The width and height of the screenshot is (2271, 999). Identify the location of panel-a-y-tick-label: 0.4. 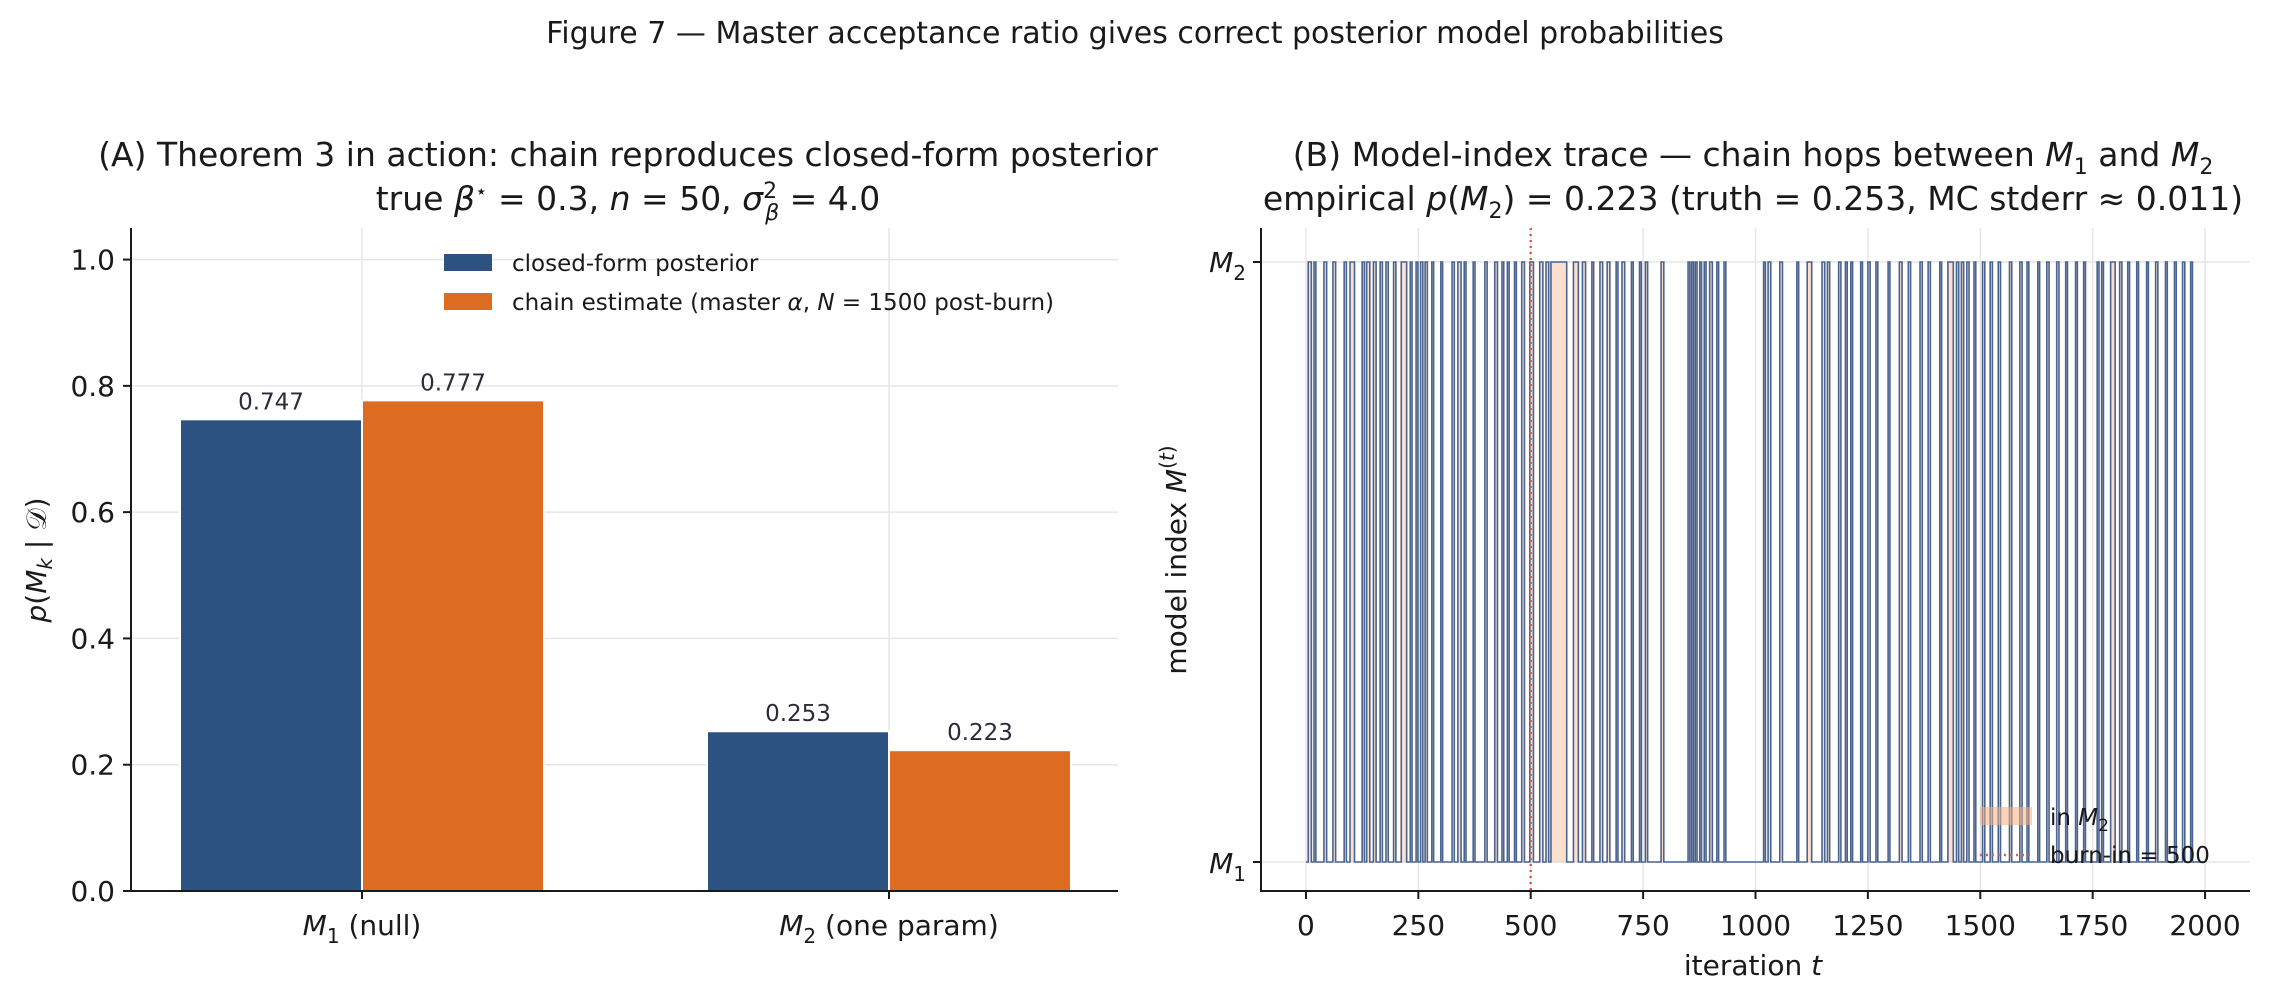
(92, 638).